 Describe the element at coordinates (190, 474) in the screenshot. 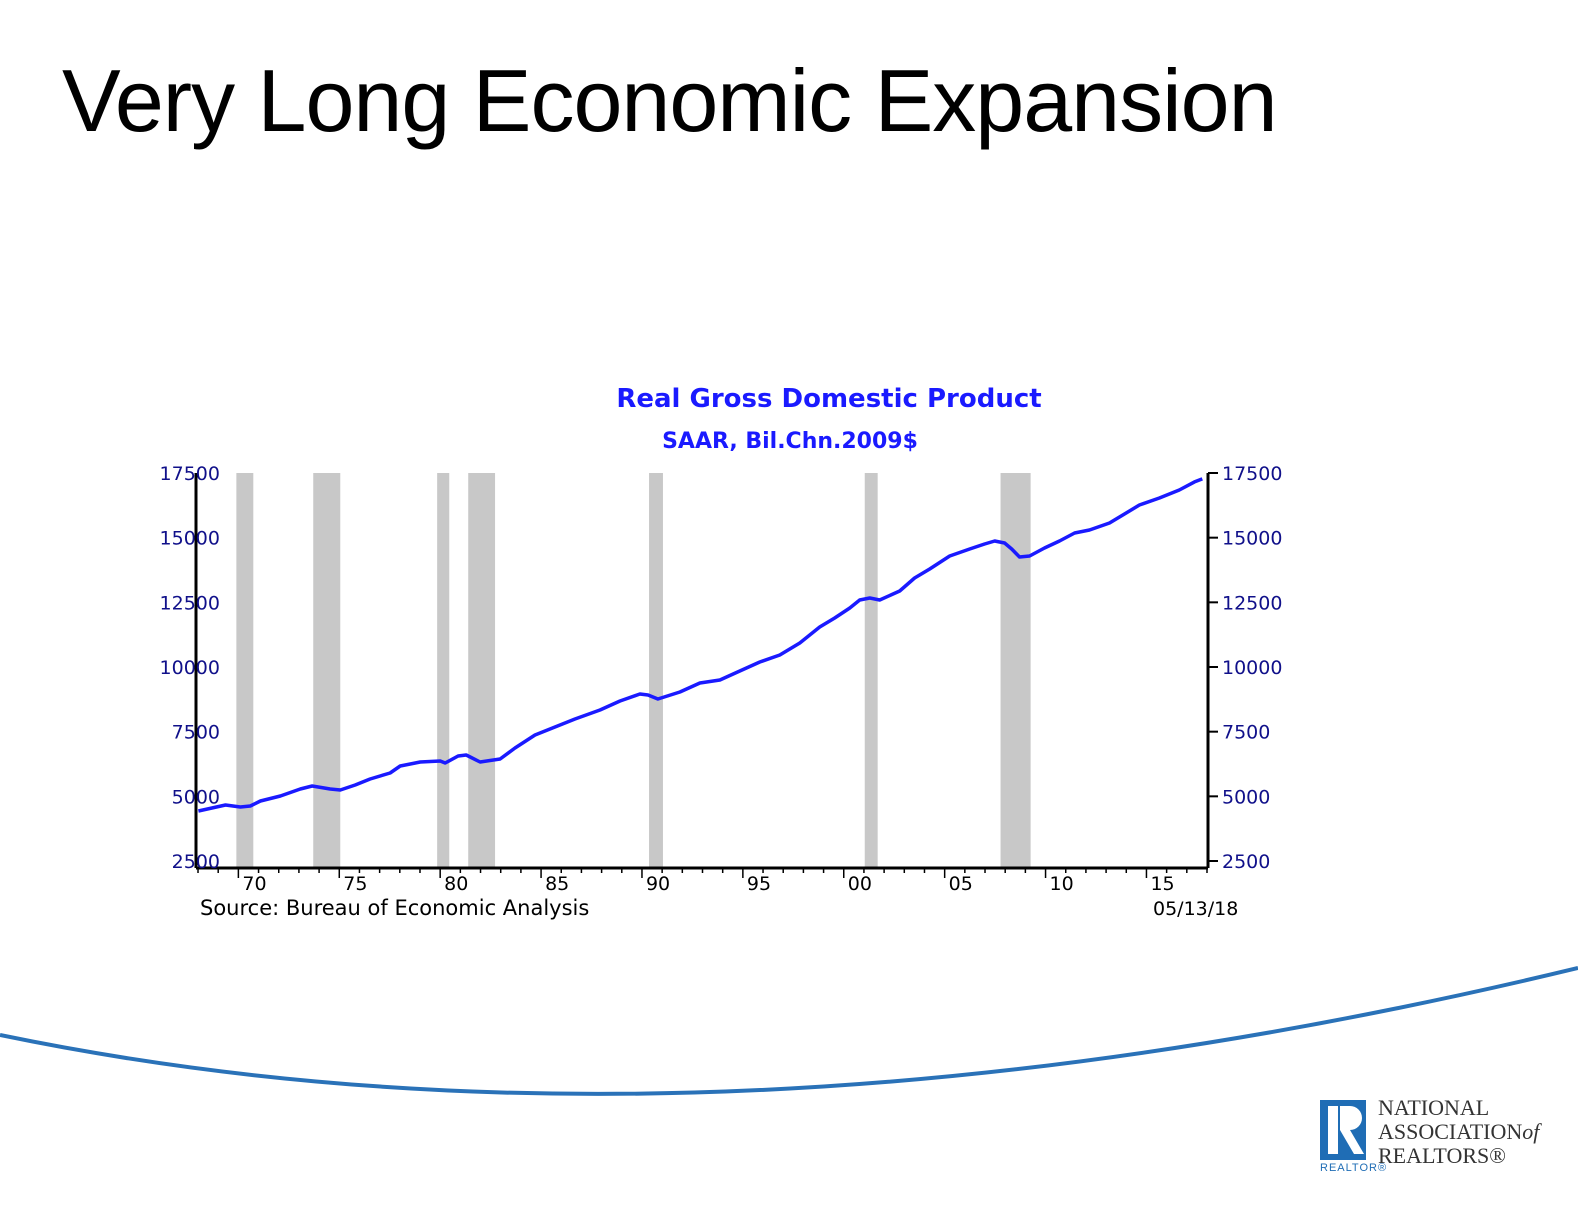

I see `y-tick-label-left: 17500` at that location.